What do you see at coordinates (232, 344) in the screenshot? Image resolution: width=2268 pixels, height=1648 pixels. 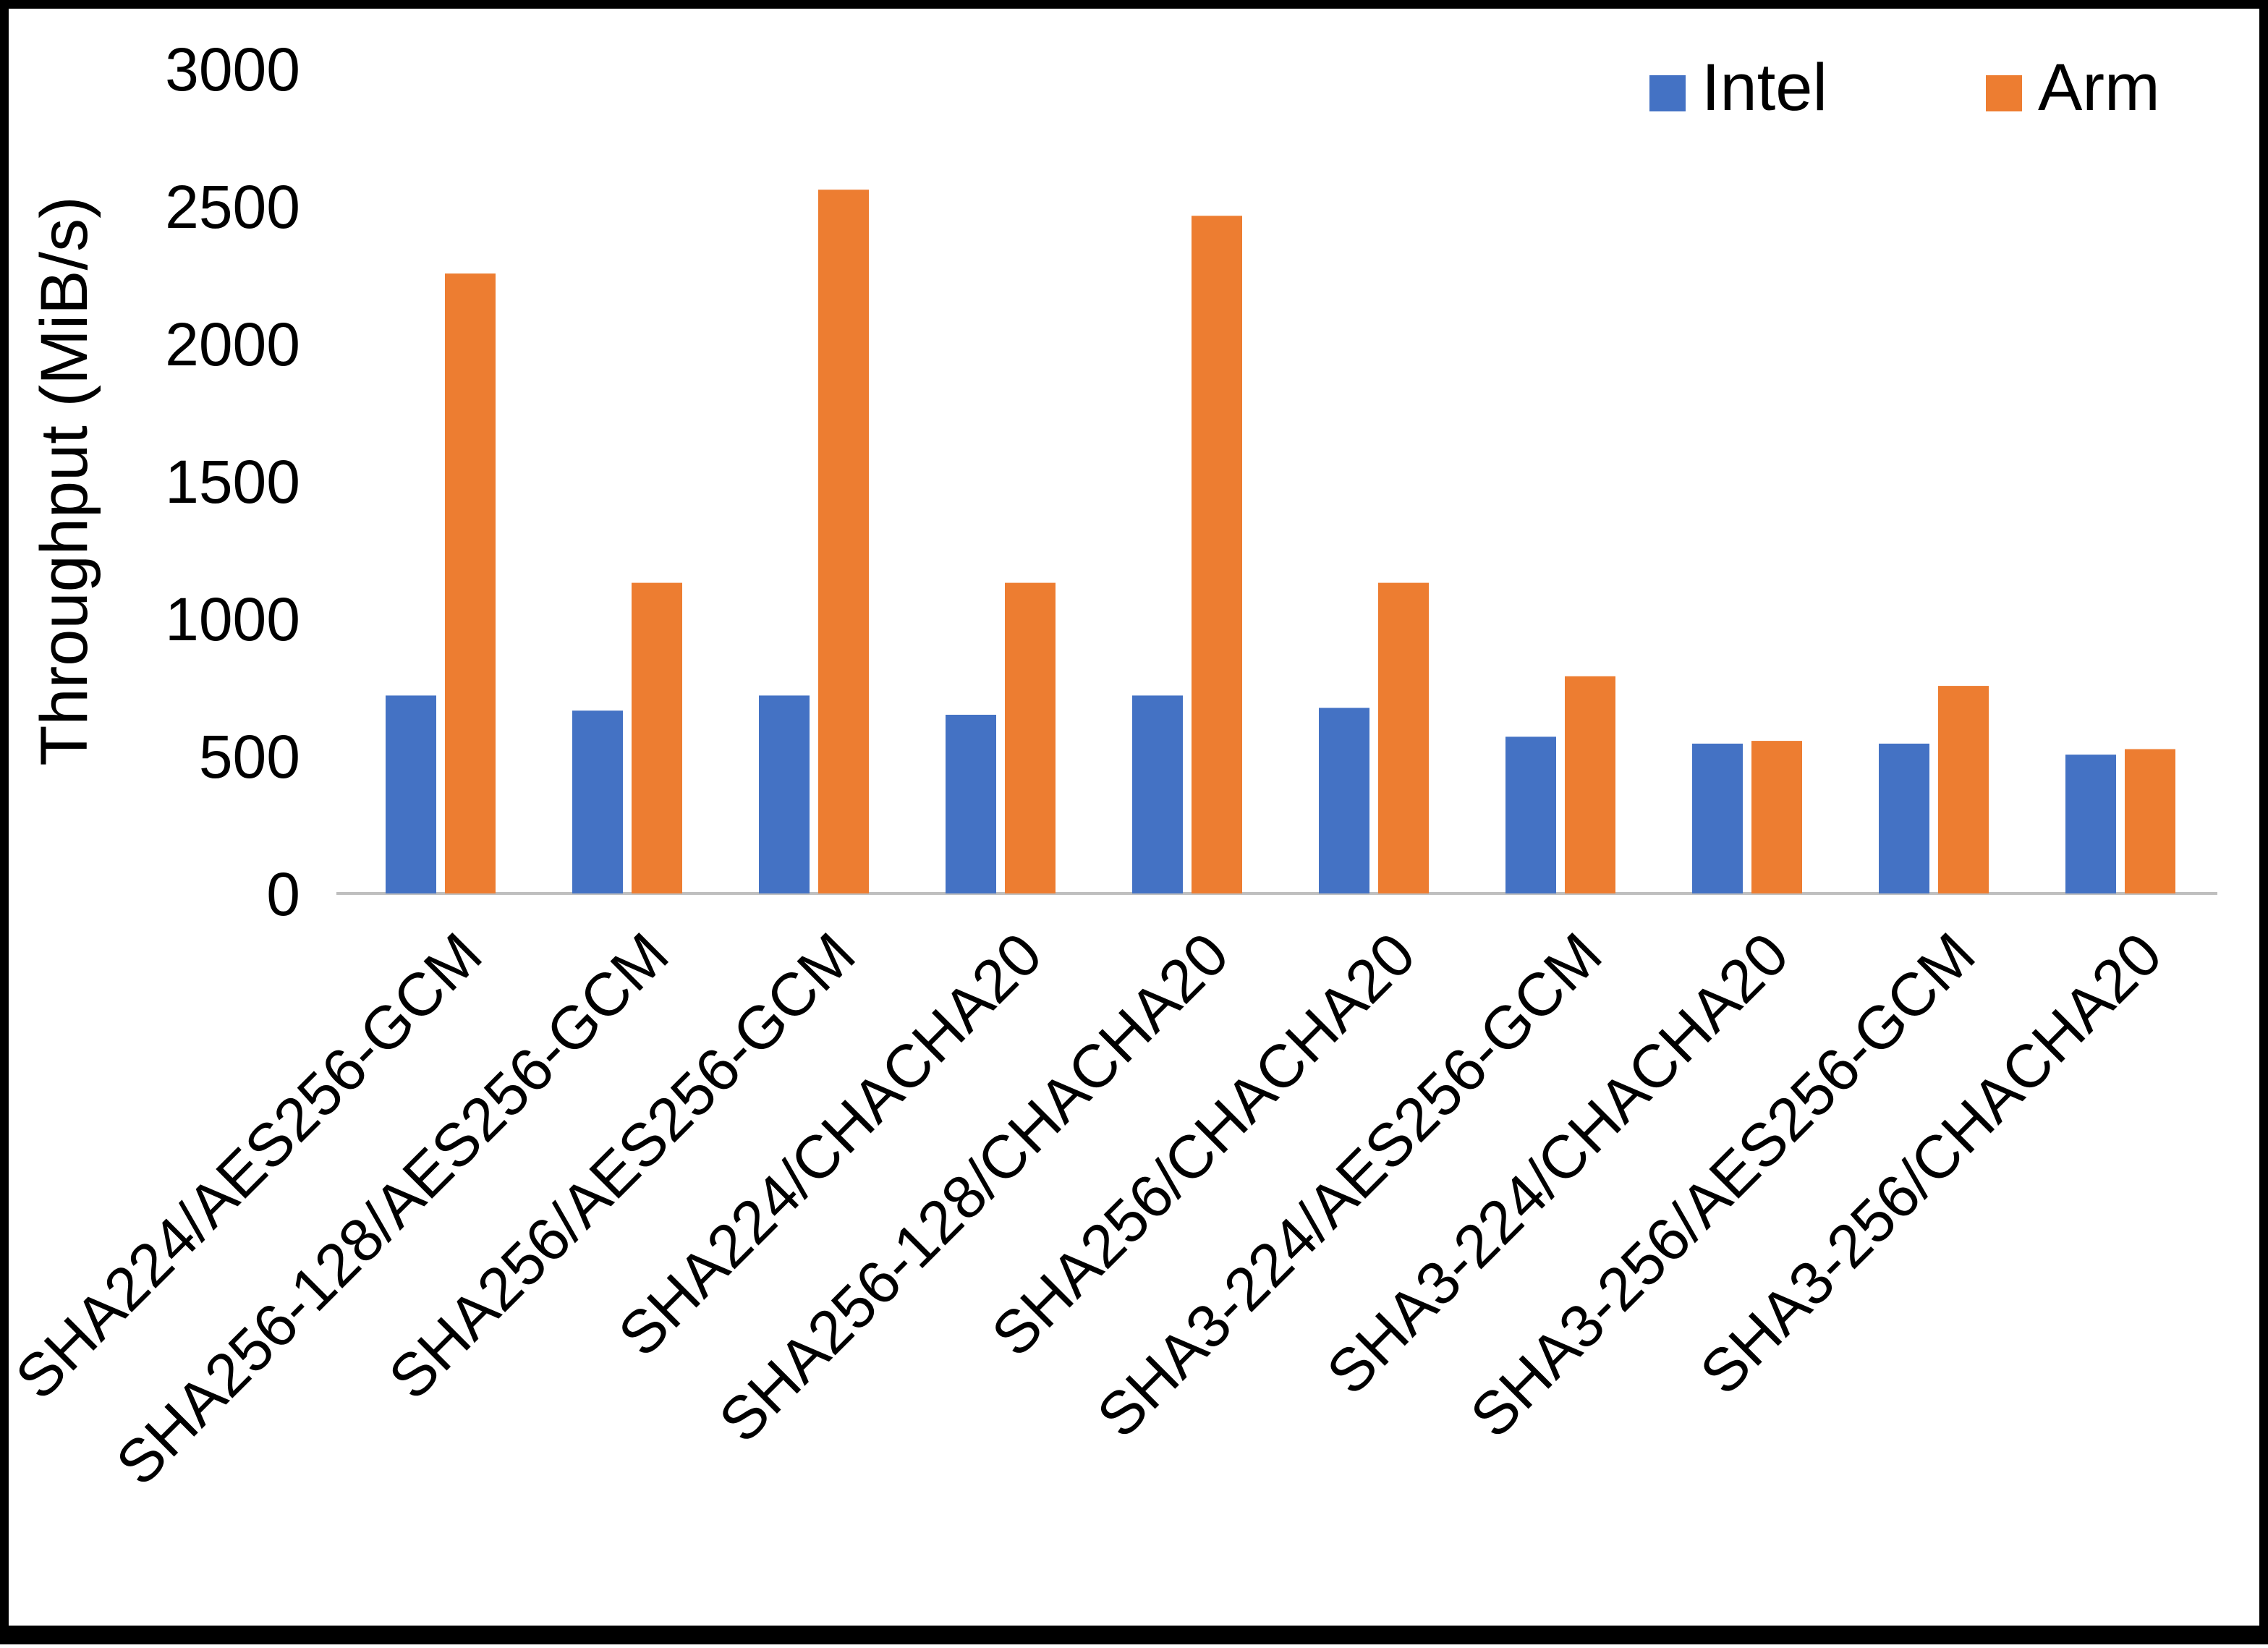 I see `y-tick-label: 2000` at bounding box center [232, 344].